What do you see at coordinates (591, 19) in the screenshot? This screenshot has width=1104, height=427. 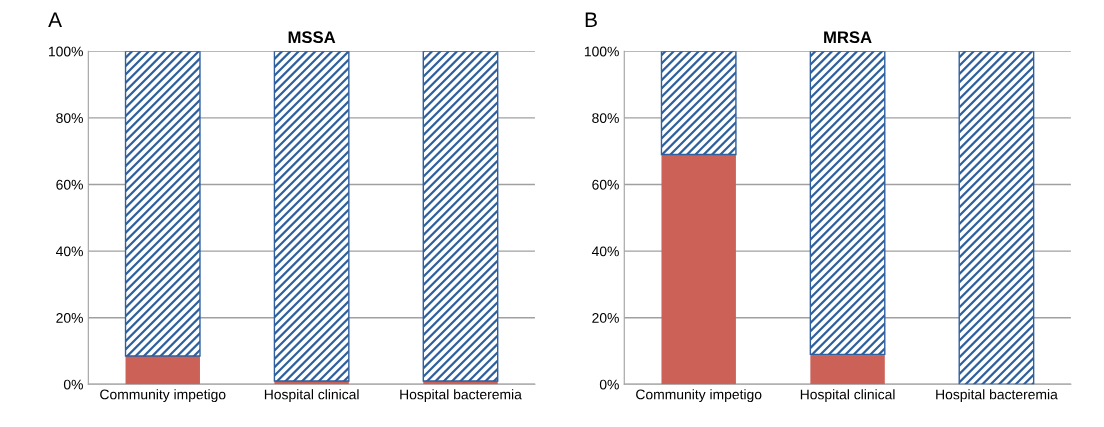 I see `text: B` at bounding box center [591, 19].